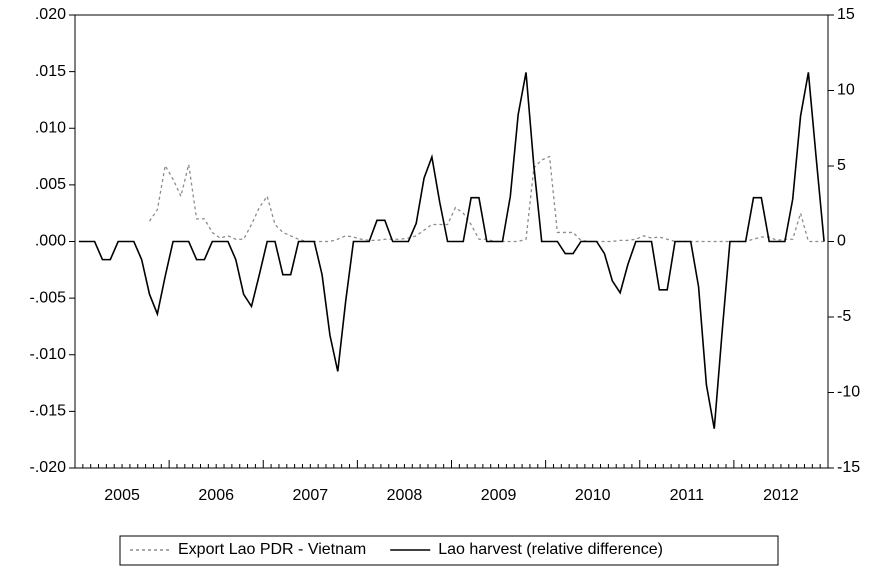 The height and width of the screenshot is (572, 881). Describe the element at coordinates (846, 14) in the screenshot. I see `y2-tick-label: 15` at that location.